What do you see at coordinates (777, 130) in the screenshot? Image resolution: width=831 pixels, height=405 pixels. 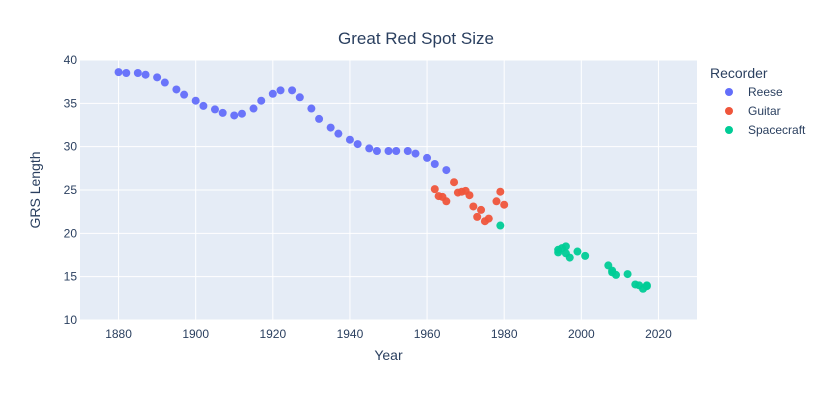 I see `legend-label: Spacecraft` at bounding box center [777, 130].